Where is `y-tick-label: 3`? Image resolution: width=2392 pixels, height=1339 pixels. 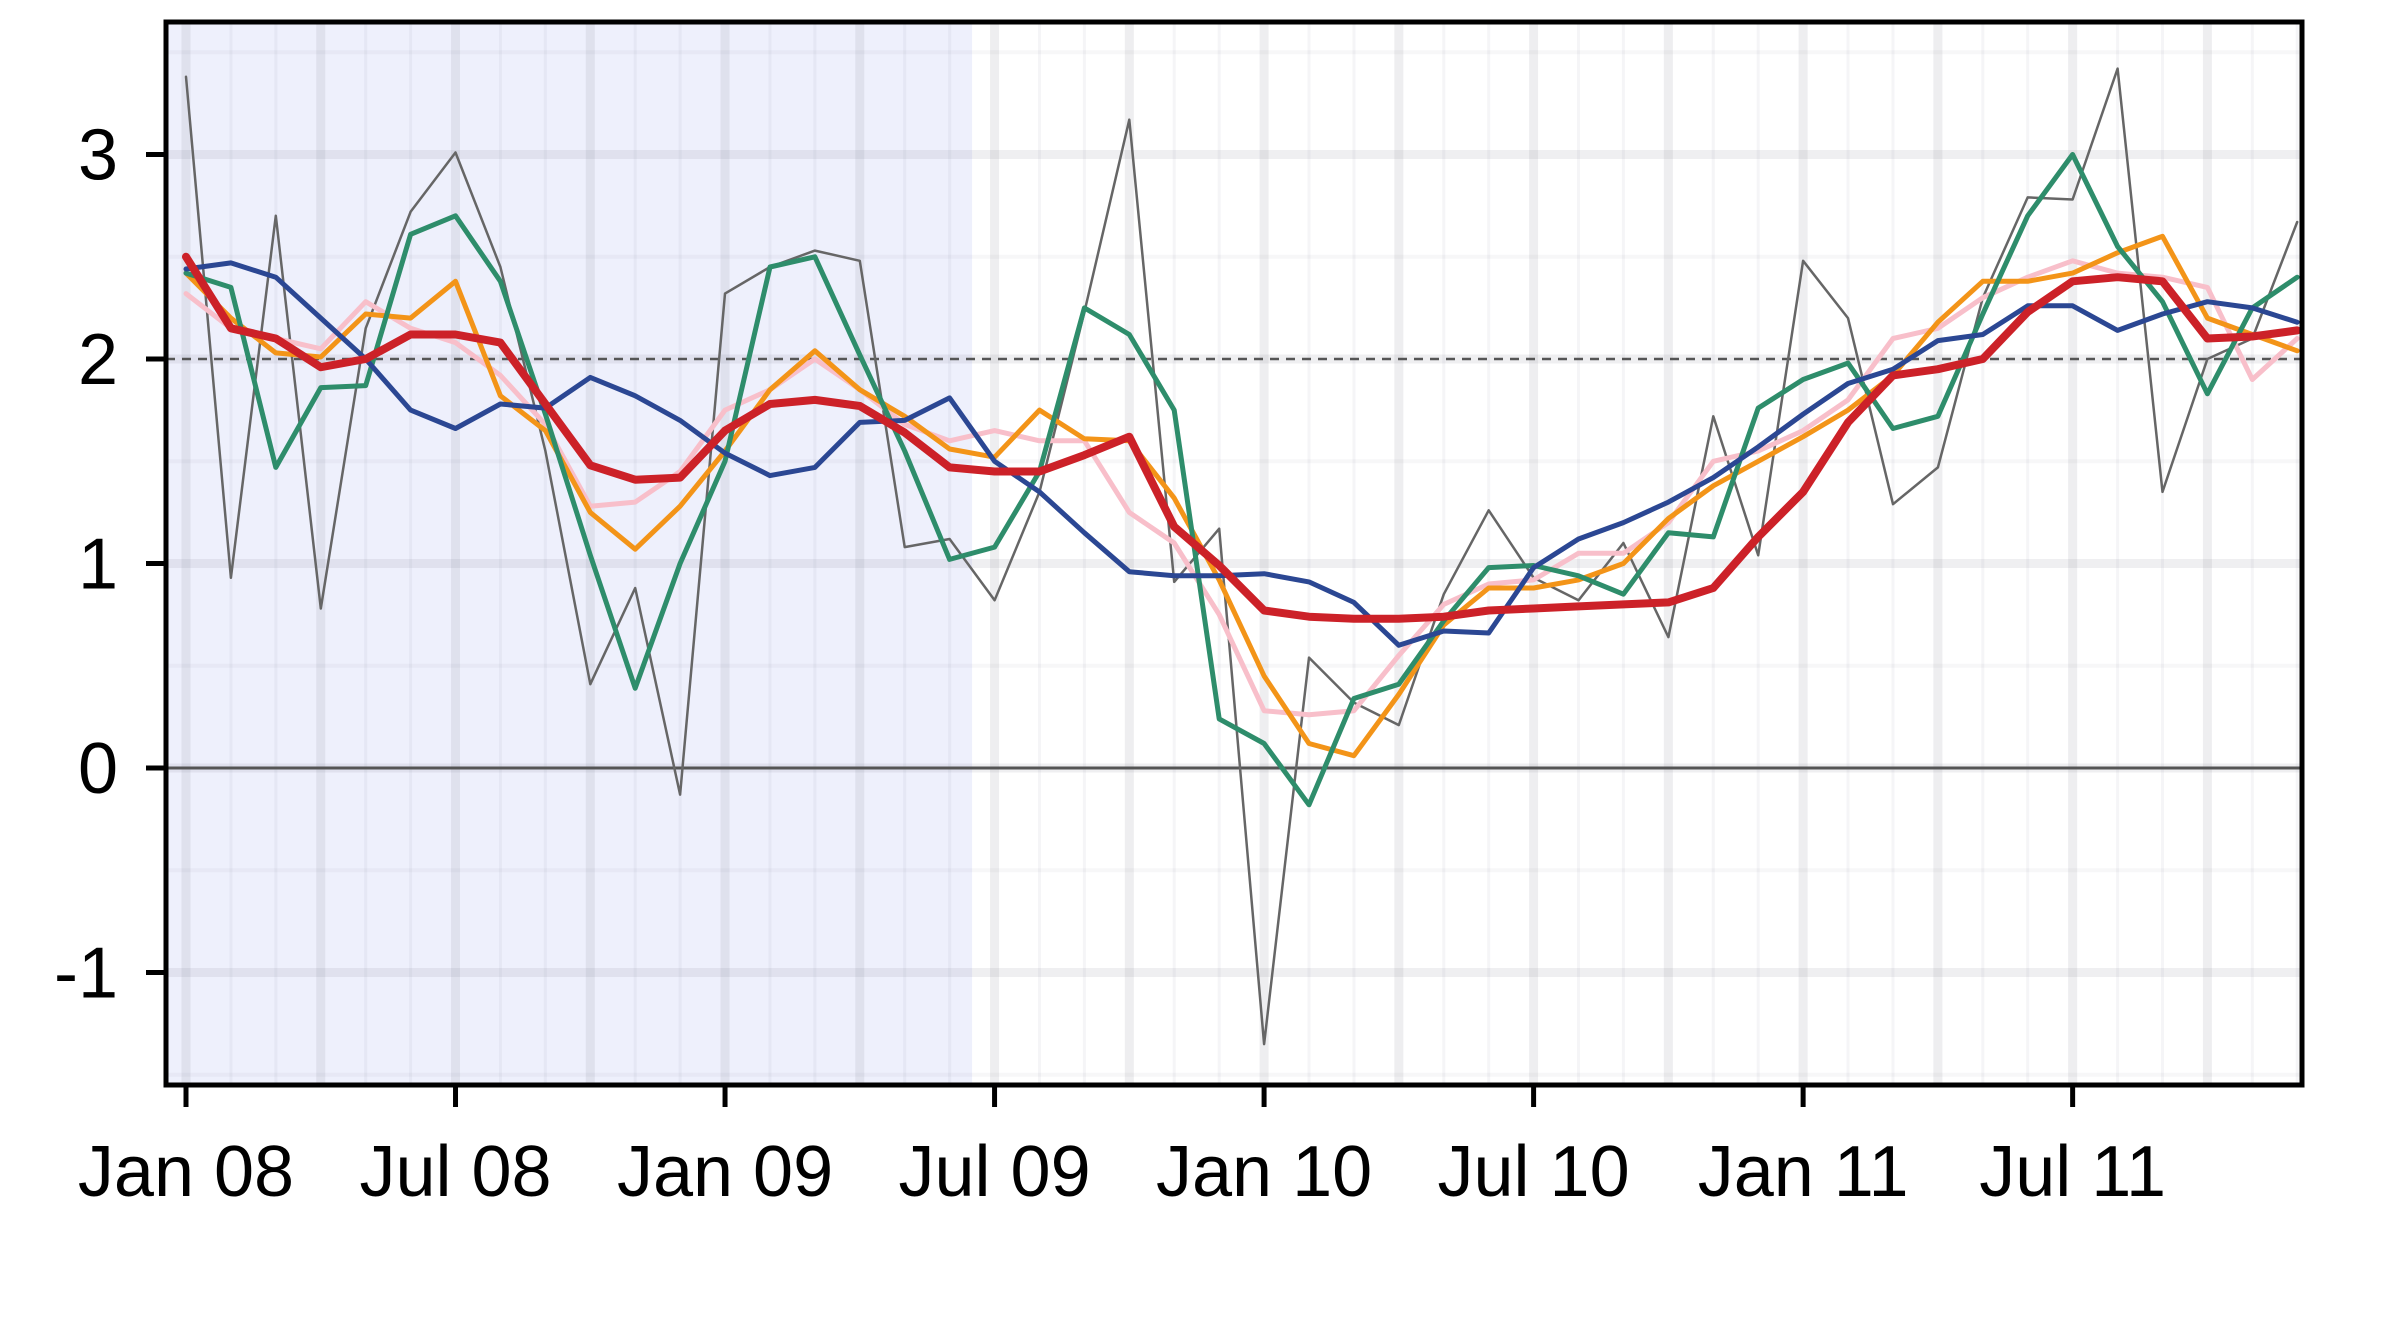
y-tick-label: 3 is located at coordinates (98, 156).